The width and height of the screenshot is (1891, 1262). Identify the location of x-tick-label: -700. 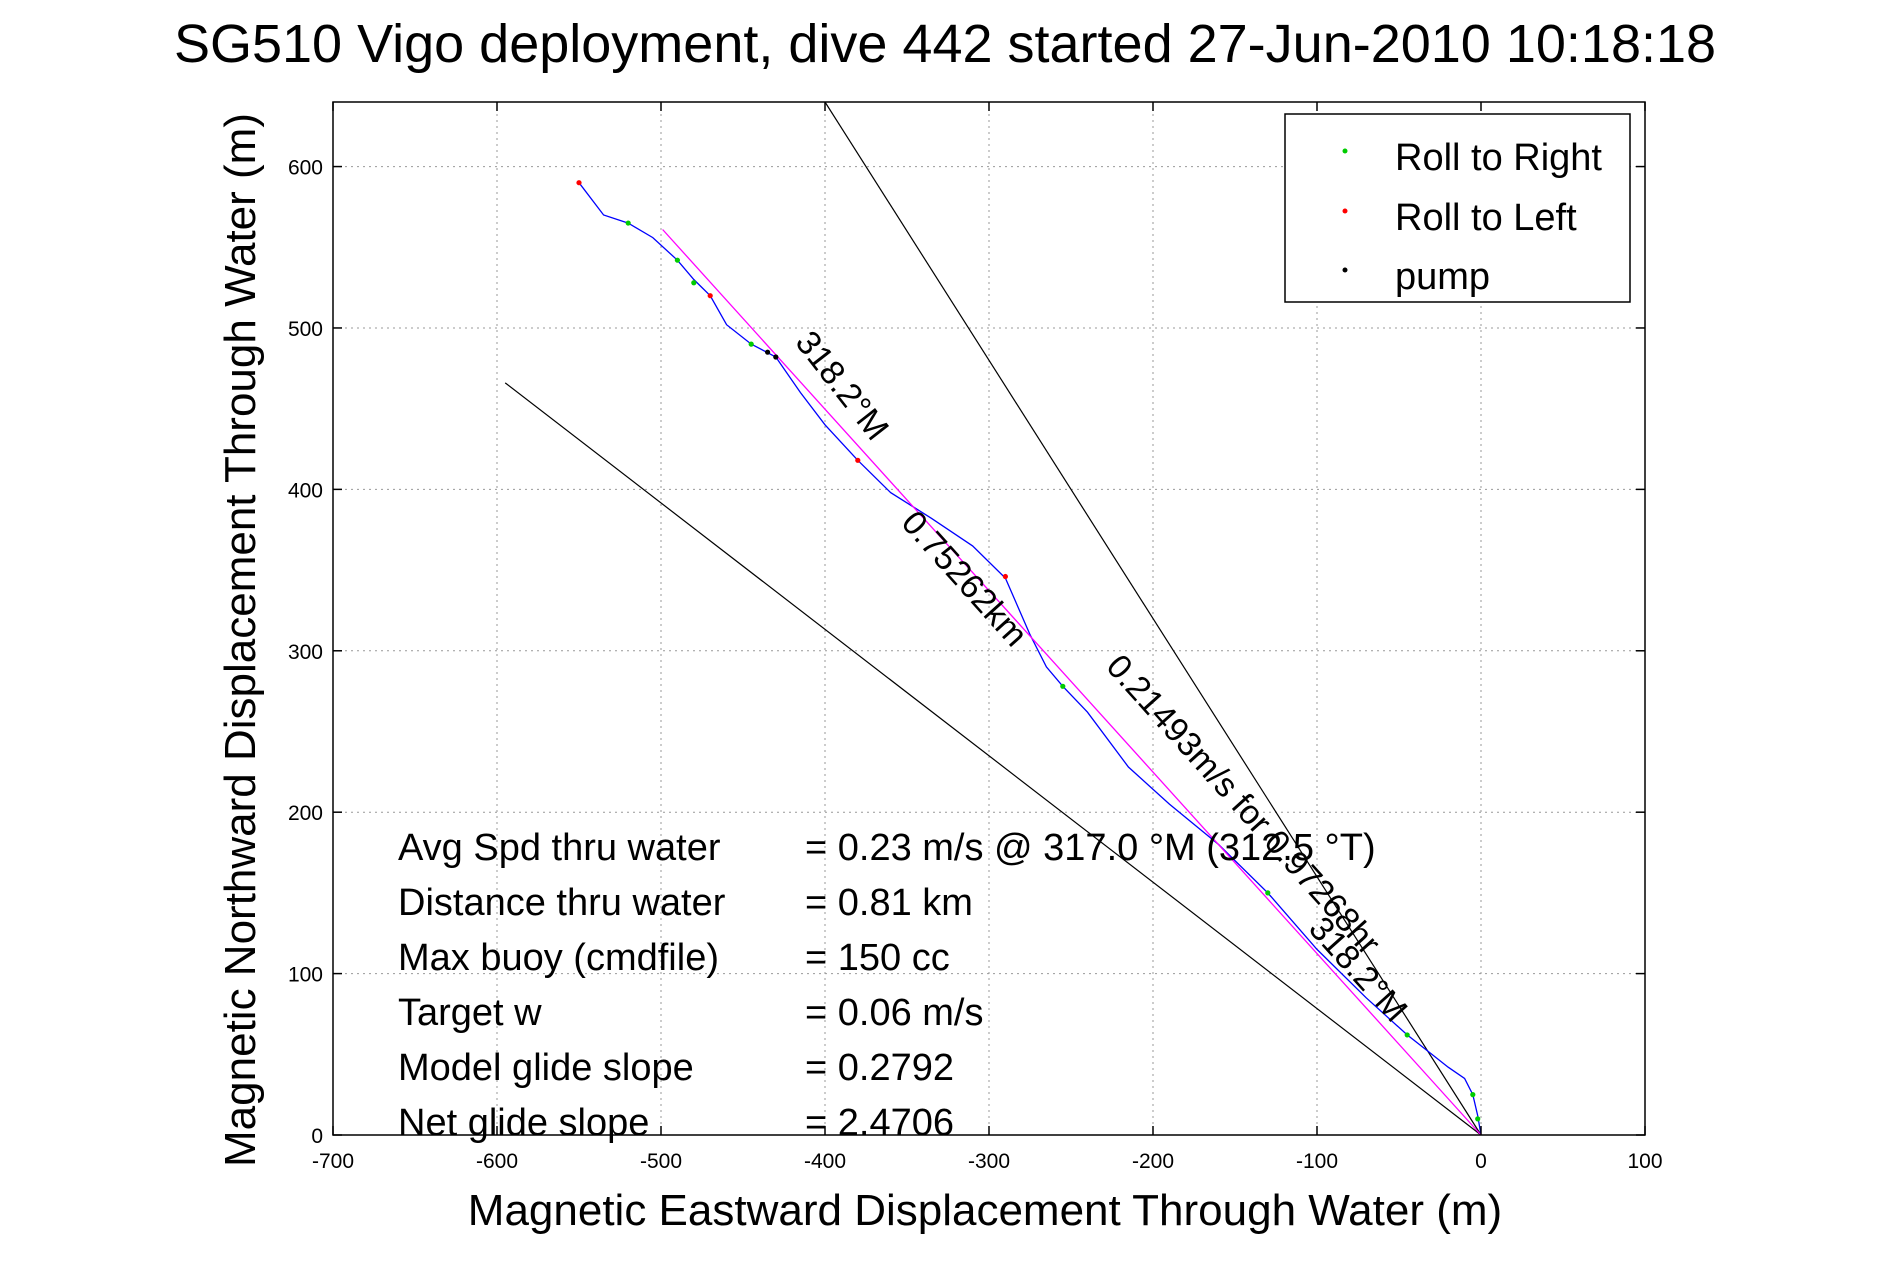
(333, 1161).